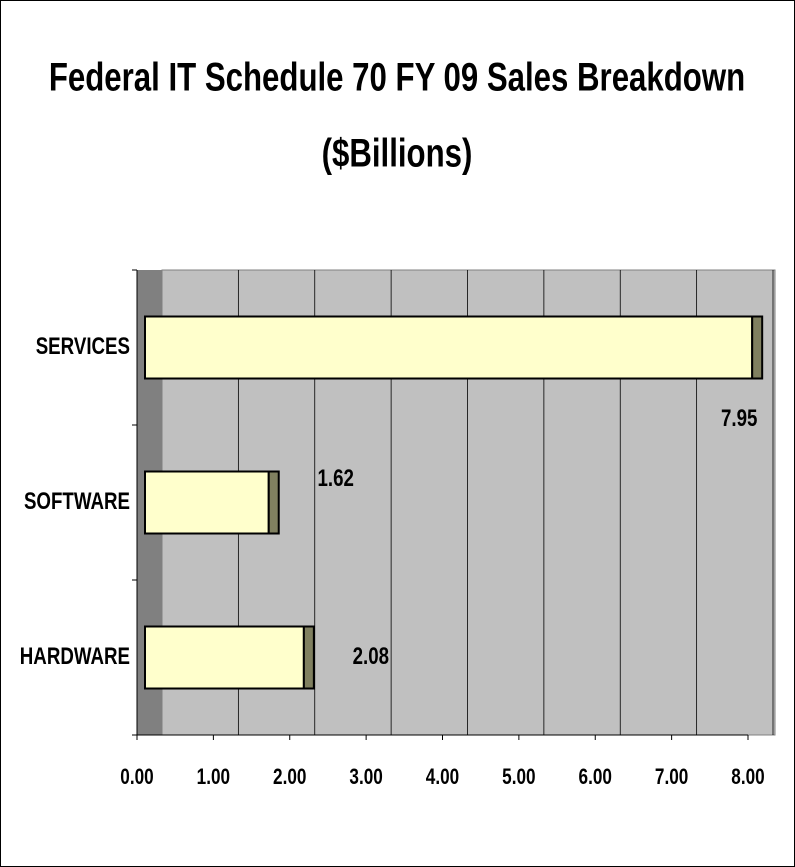 The height and width of the screenshot is (867, 795). What do you see at coordinates (442, 777) in the screenshot?
I see `x-tick-label: 4.00` at bounding box center [442, 777].